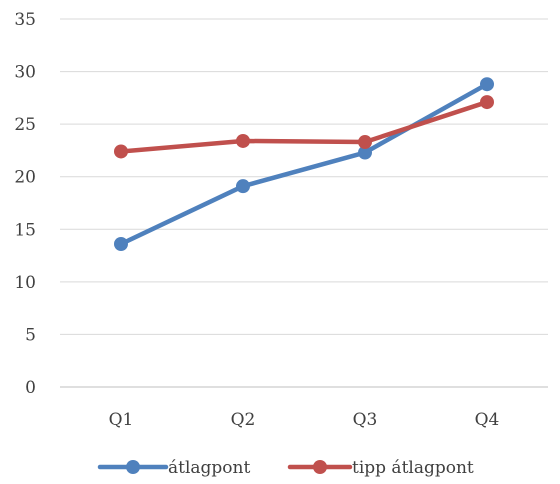 This screenshot has width=560, height=484. I want to click on x-tick-label: Q1, so click(121, 420).